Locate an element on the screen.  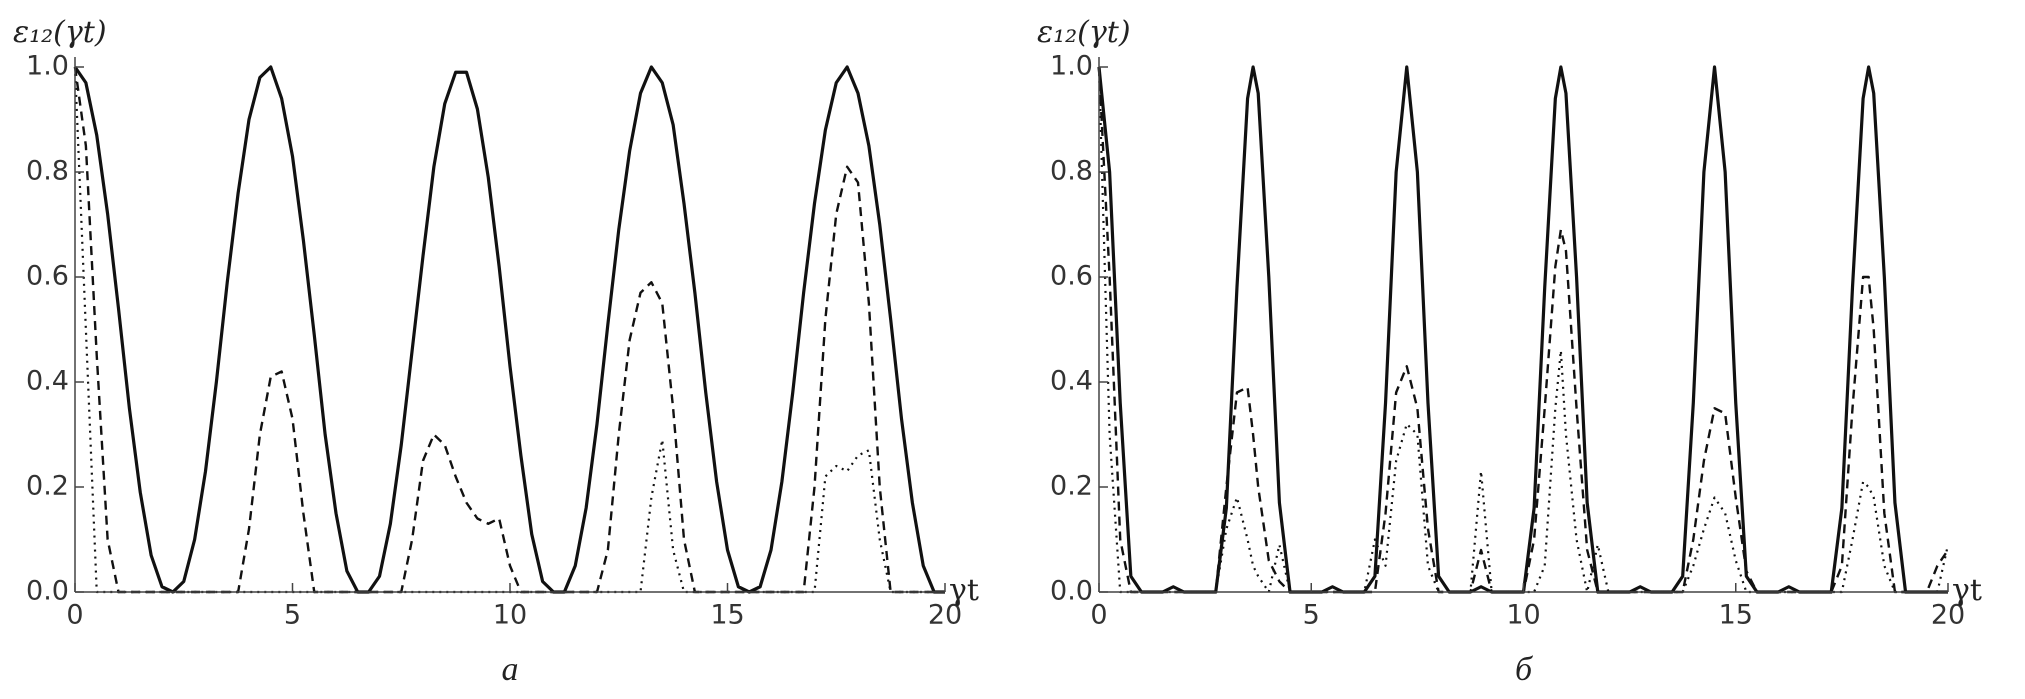
panel-caption: б is located at coordinates (1524, 669).